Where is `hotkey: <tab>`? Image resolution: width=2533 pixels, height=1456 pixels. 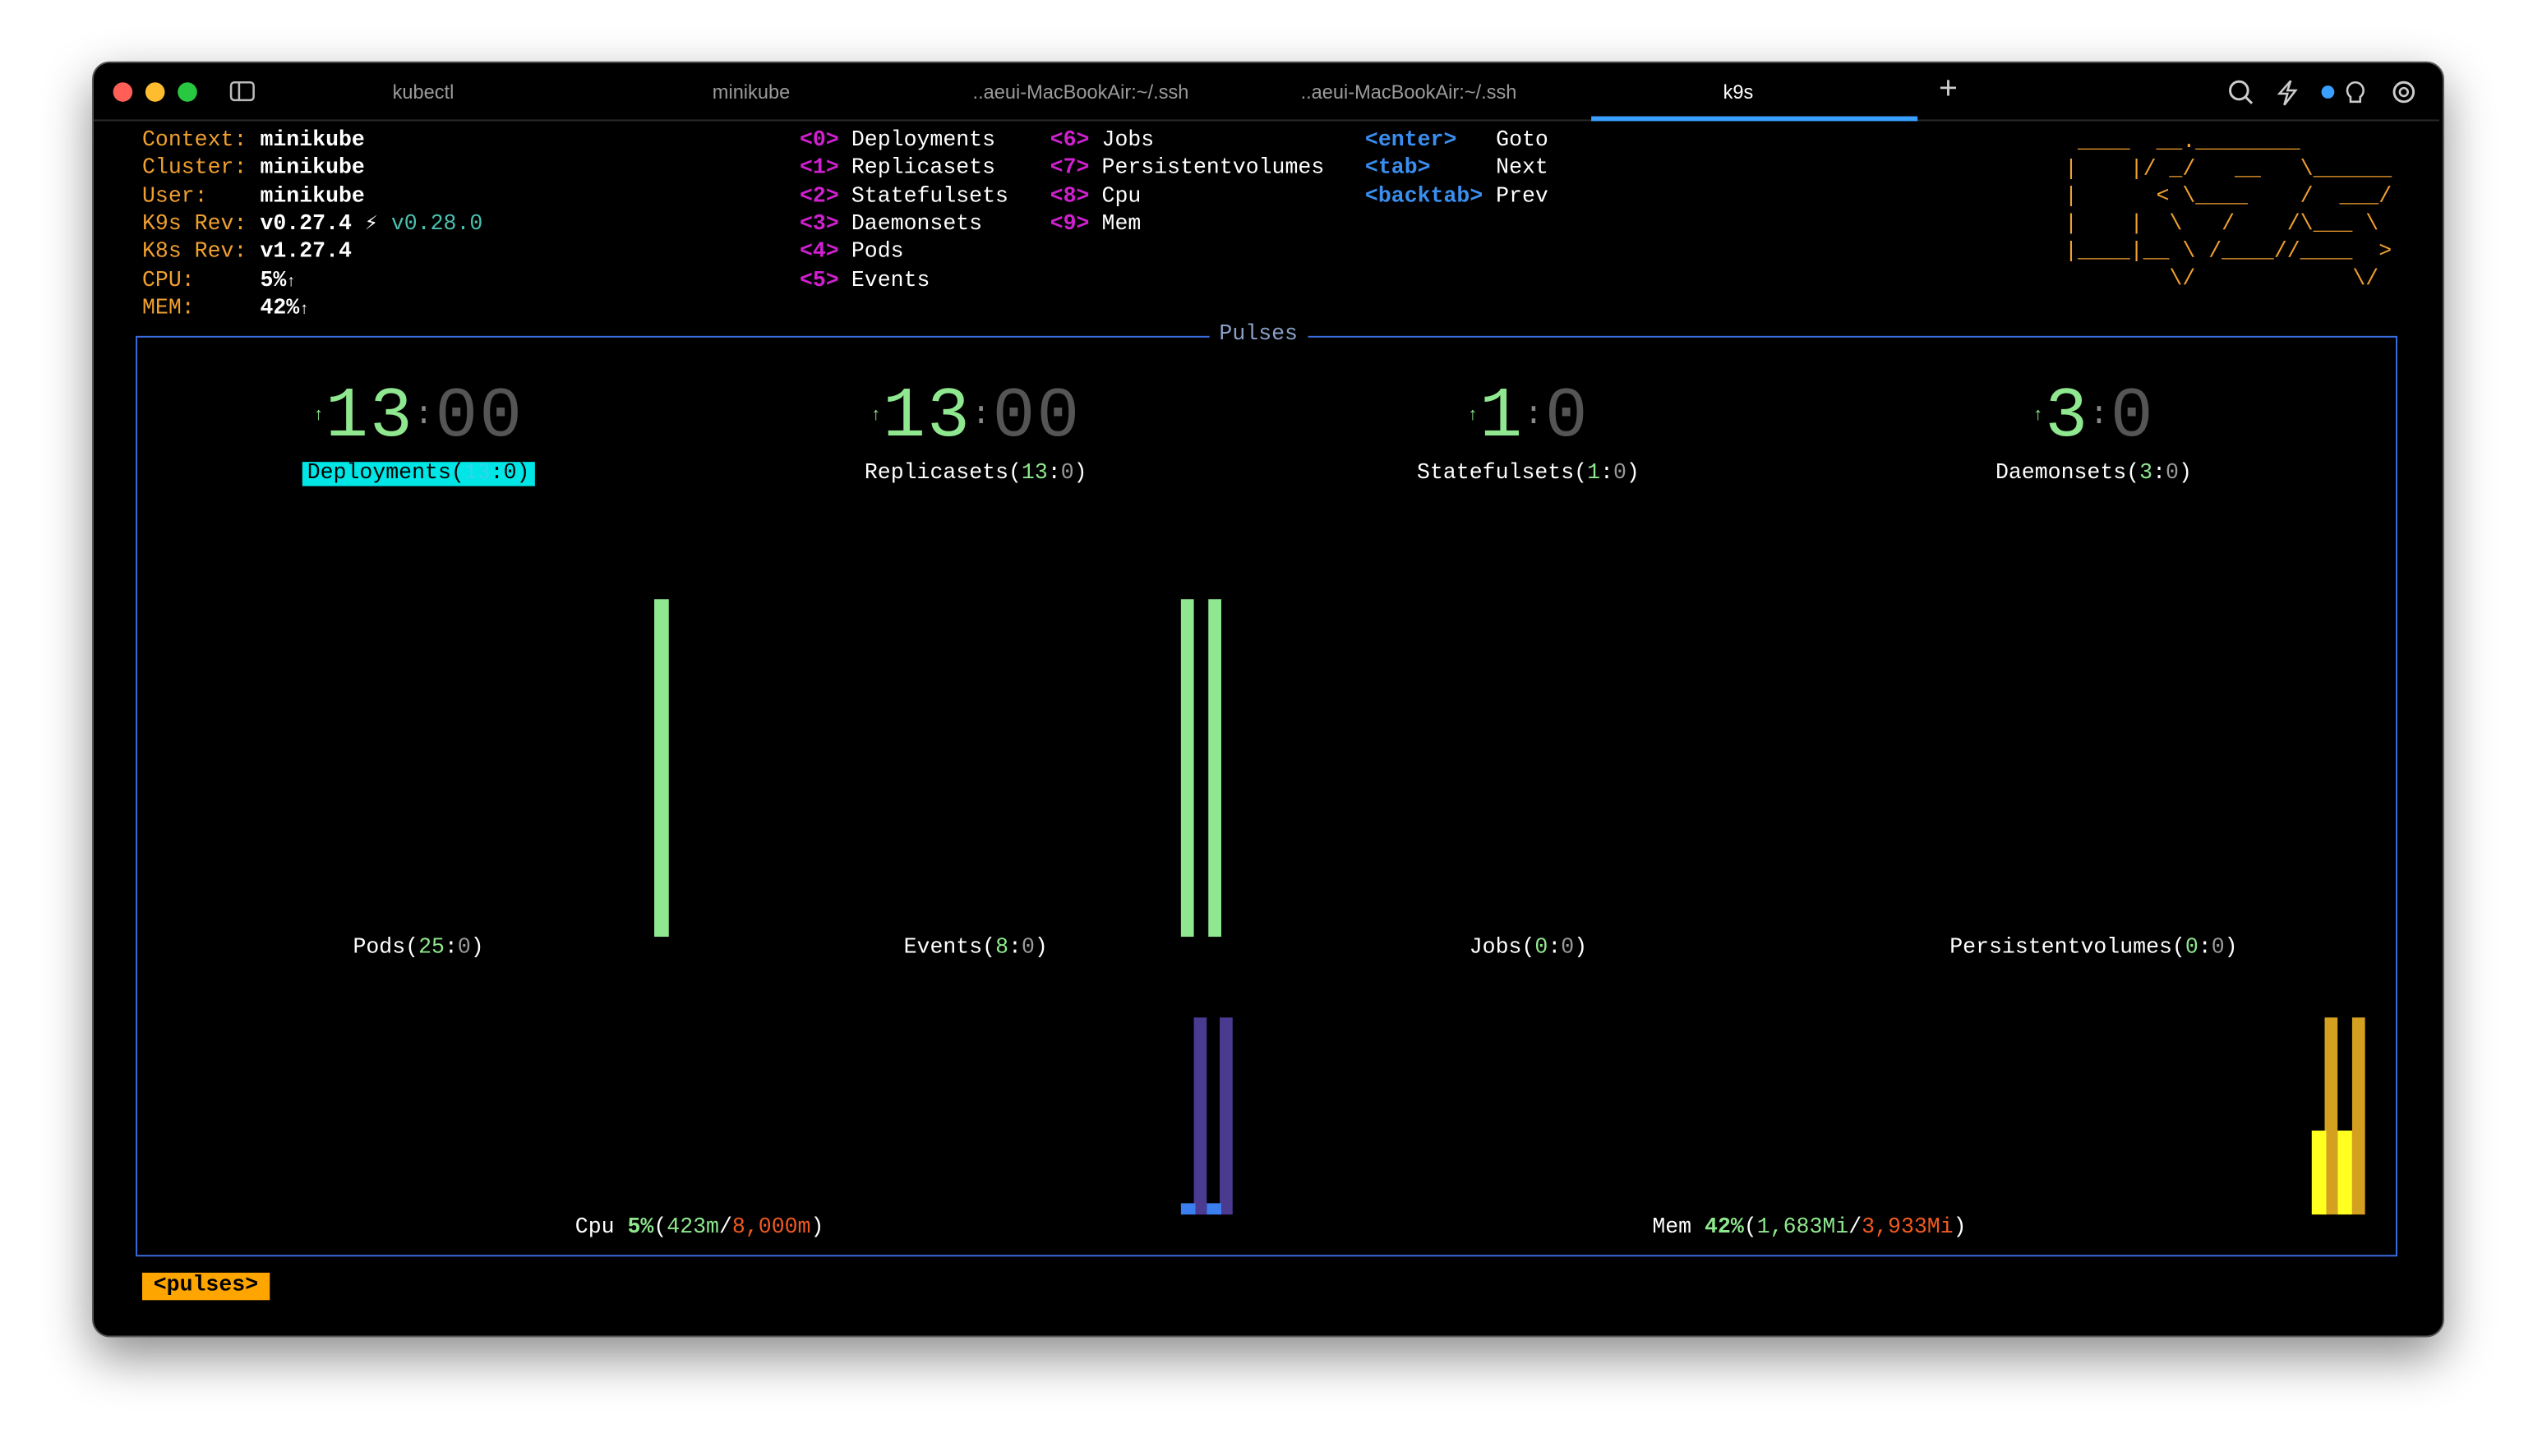
hotkey: <tab> is located at coordinates (1397, 169).